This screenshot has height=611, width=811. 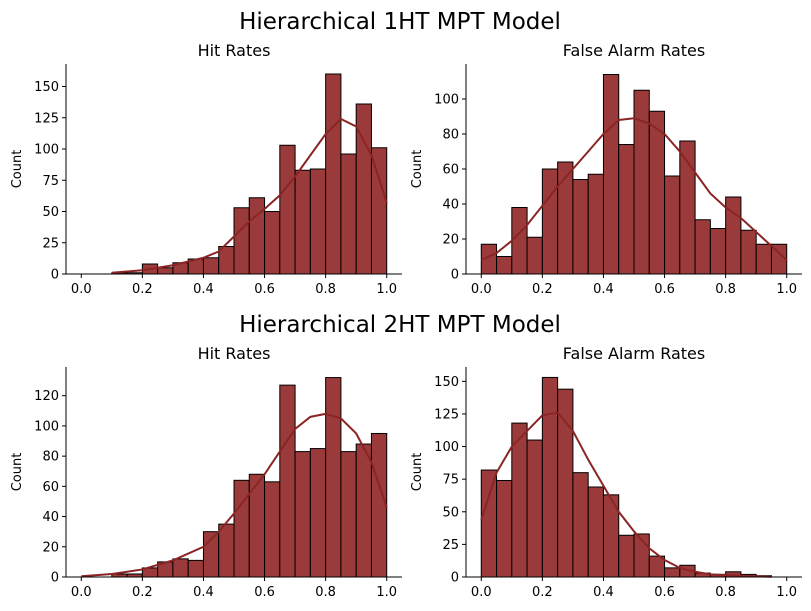 What do you see at coordinates (450, 135) in the screenshot?
I see `y-tick-label: 80` at bounding box center [450, 135].